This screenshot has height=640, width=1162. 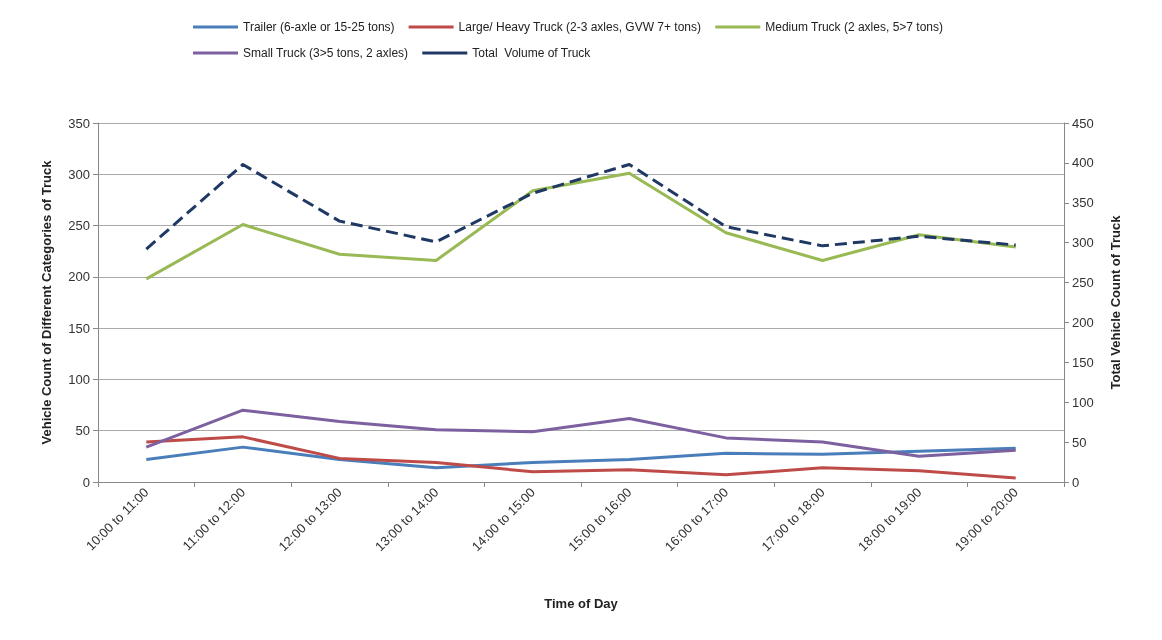 I want to click on y2-tick-label: 50, so click(x=1079, y=442).